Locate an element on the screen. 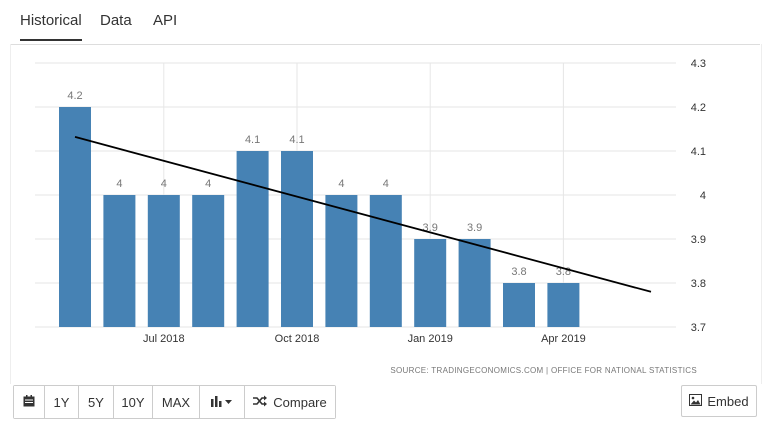 This screenshot has width=777, height=448. bar-chart-icon is located at coordinates (222, 402).